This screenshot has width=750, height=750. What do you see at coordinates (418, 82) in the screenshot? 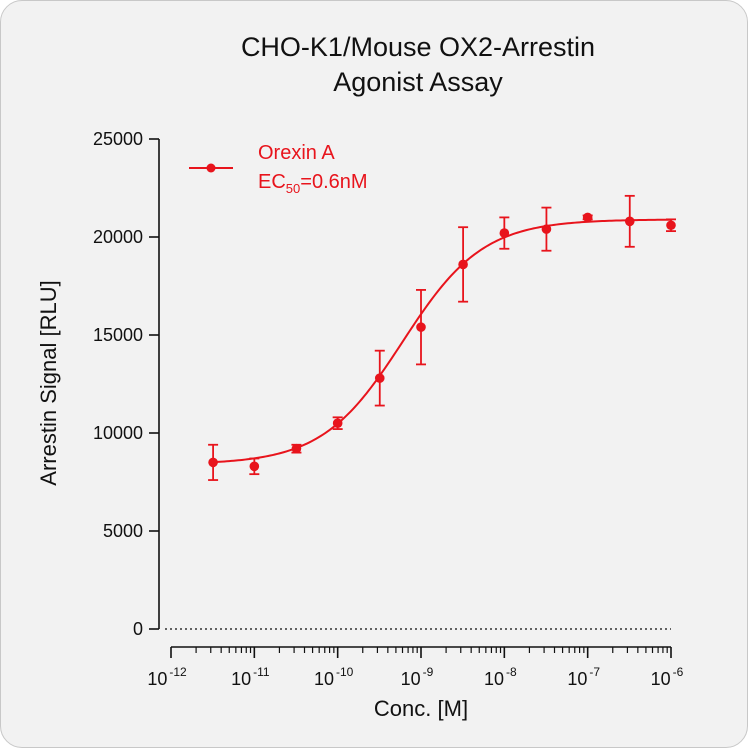
I see `chart-title-line-2: Agonist Assay` at bounding box center [418, 82].